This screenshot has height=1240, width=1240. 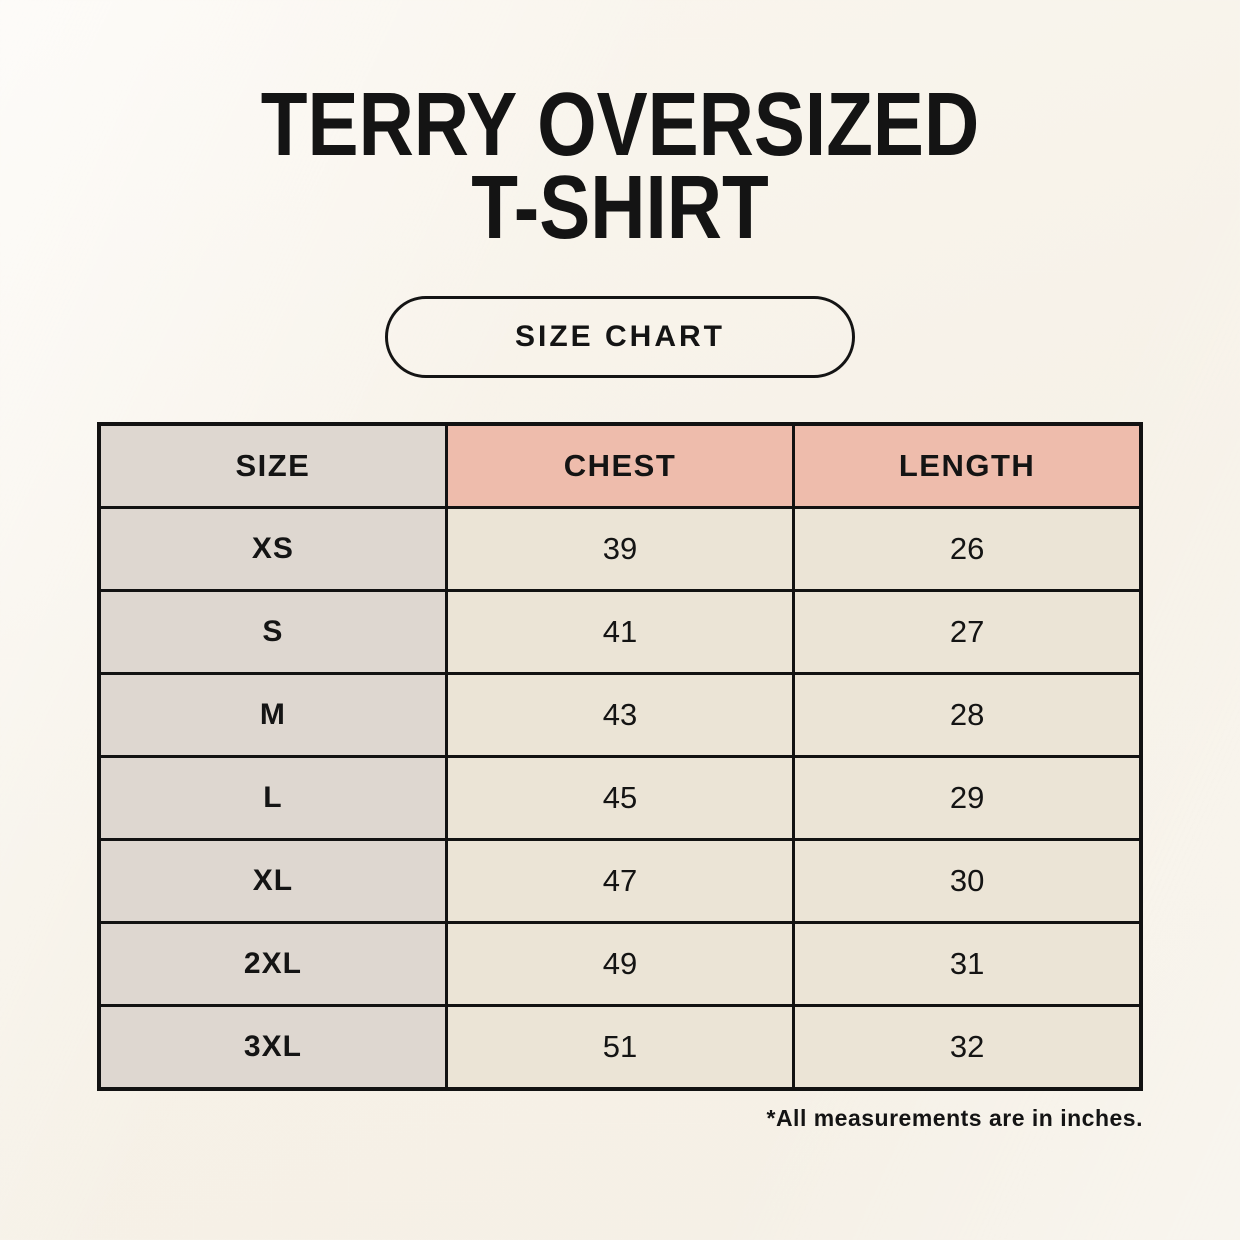 What do you see at coordinates (967, 1047) in the screenshot?
I see `length-cell: 32` at bounding box center [967, 1047].